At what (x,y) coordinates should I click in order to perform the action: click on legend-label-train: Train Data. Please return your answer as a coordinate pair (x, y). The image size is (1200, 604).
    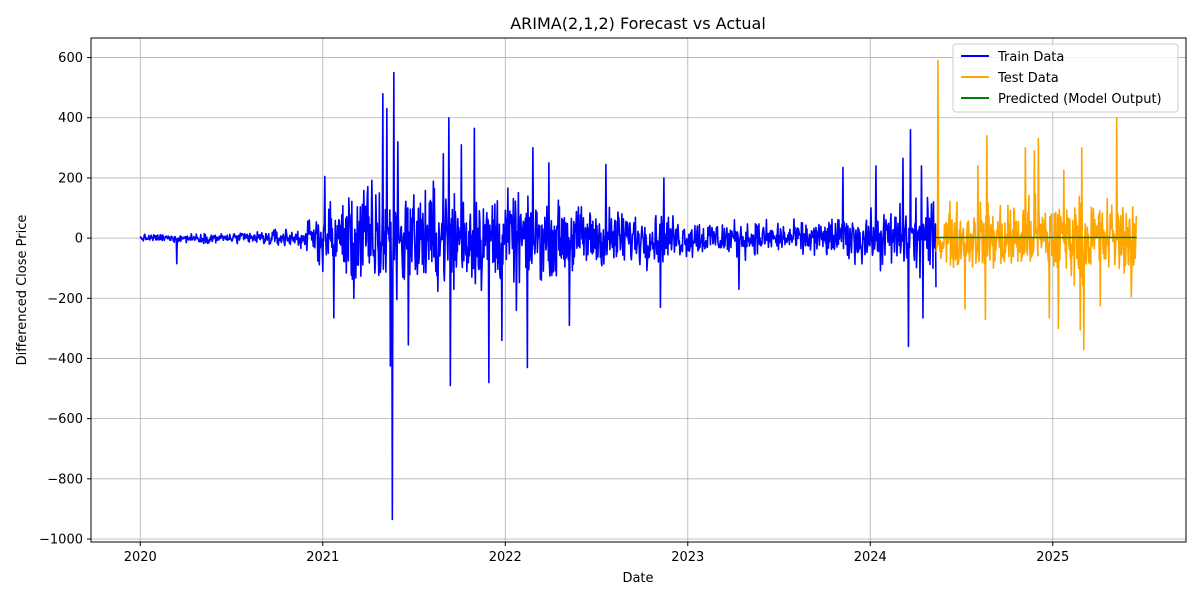
    Looking at the image, I should click on (1030, 57).